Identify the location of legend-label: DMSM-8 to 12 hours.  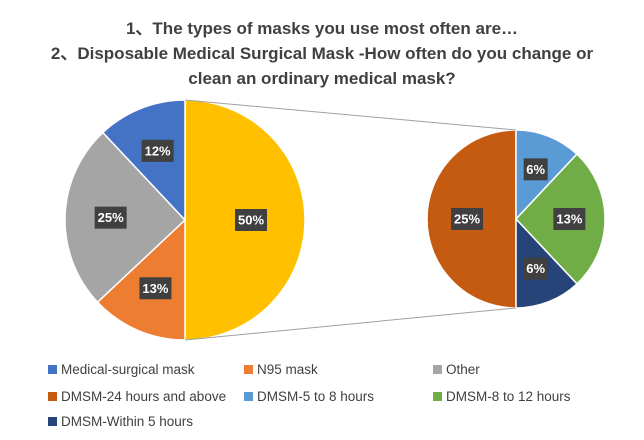
(508, 396).